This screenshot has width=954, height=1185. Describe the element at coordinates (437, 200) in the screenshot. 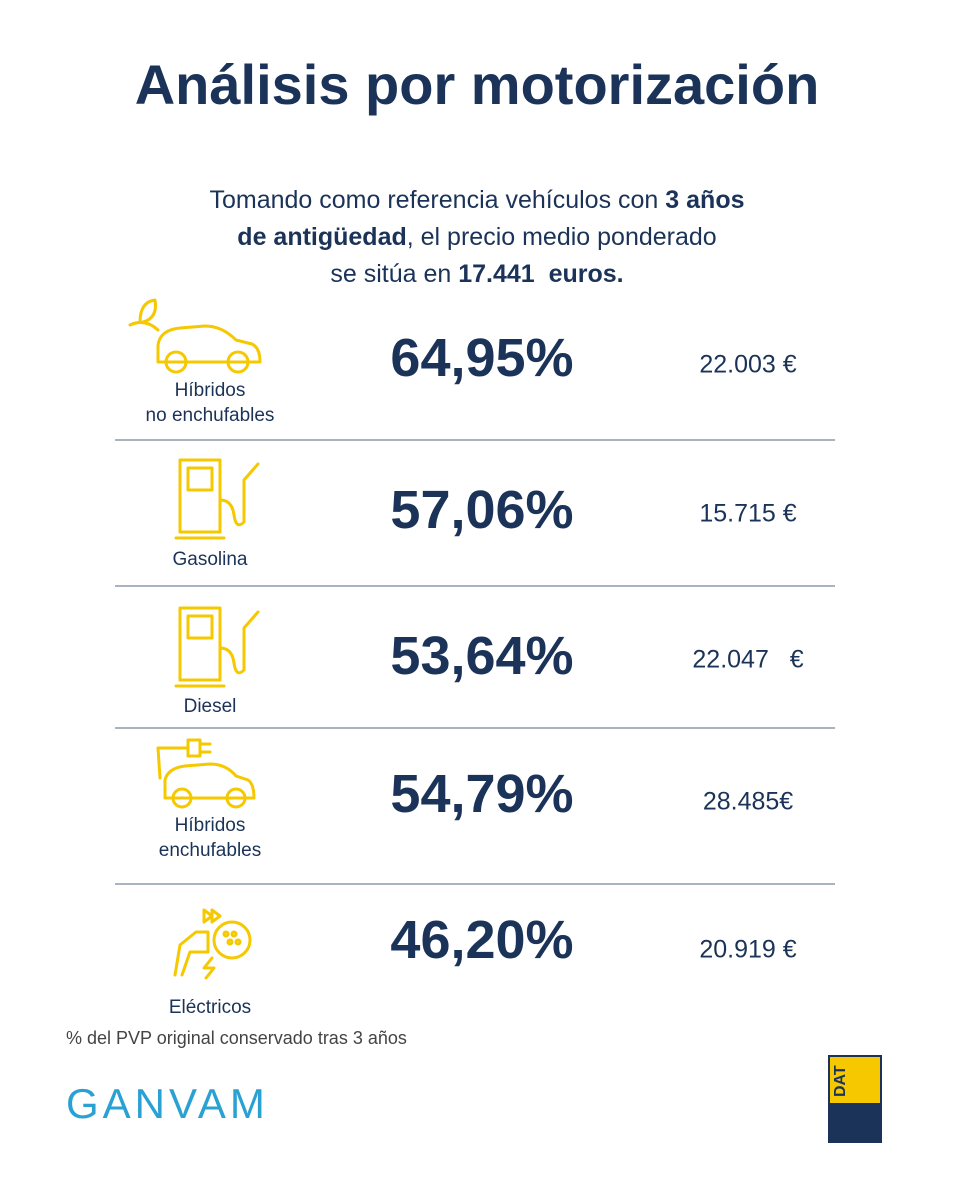

I see `intro-text: Tomando como referencia vehículos con` at that location.